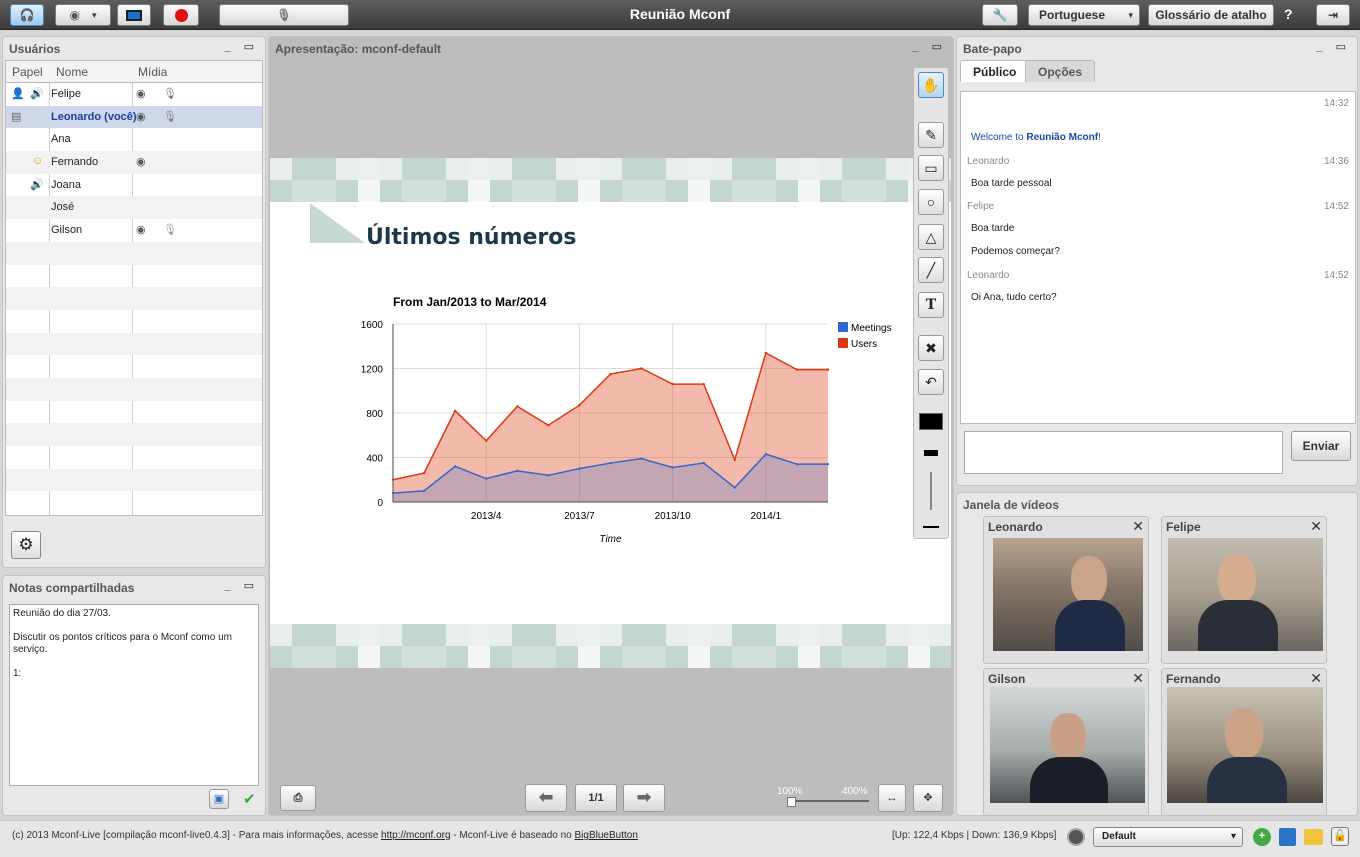 Image resolution: width=1360 pixels, height=857 pixels. I want to click on video-window: Gilson ✕, so click(1066, 742).